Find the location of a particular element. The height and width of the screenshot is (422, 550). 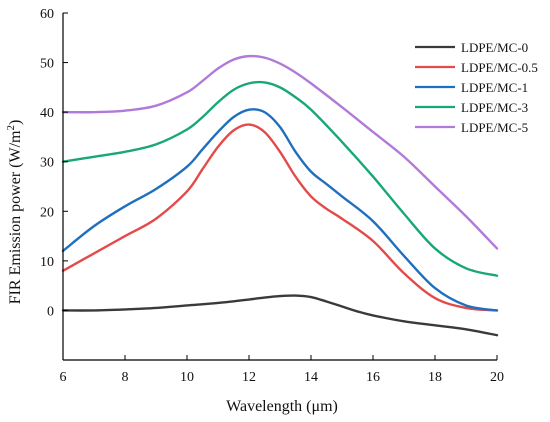

y-tick-label: 40 is located at coordinates (47, 113).